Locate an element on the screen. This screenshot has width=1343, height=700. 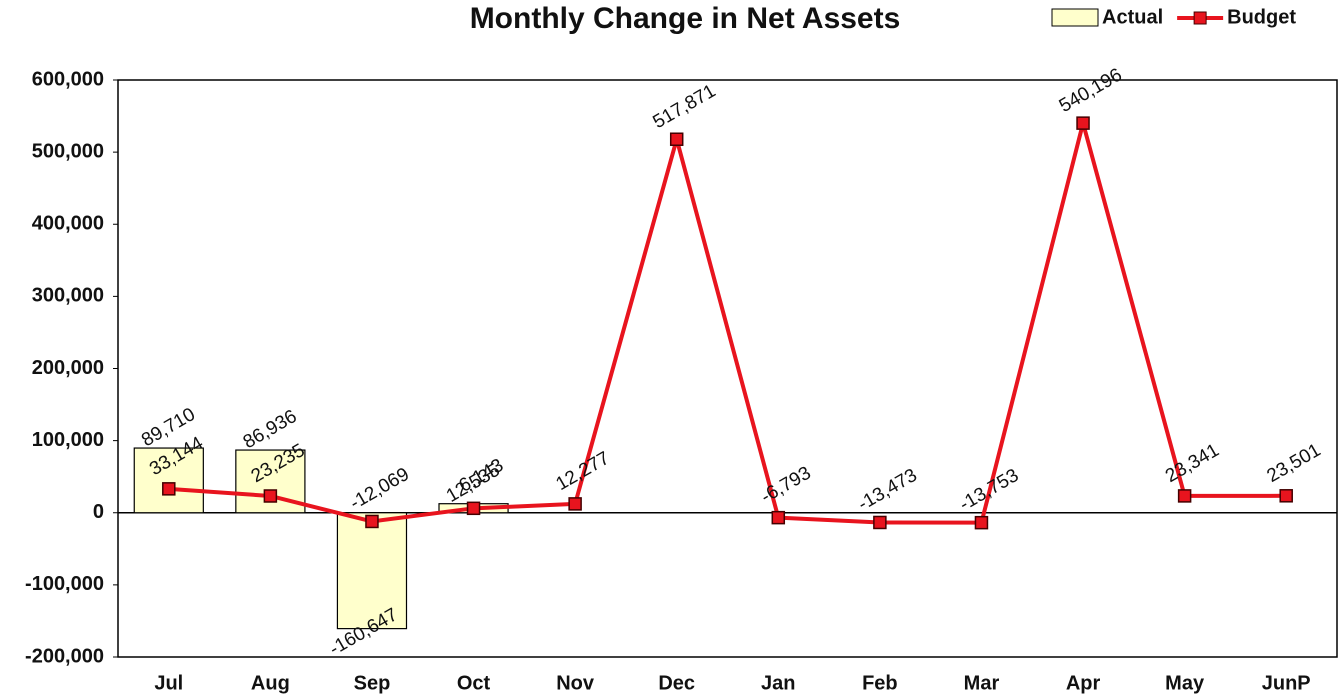
x-tick-label: May is located at coordinates (1185, 683).